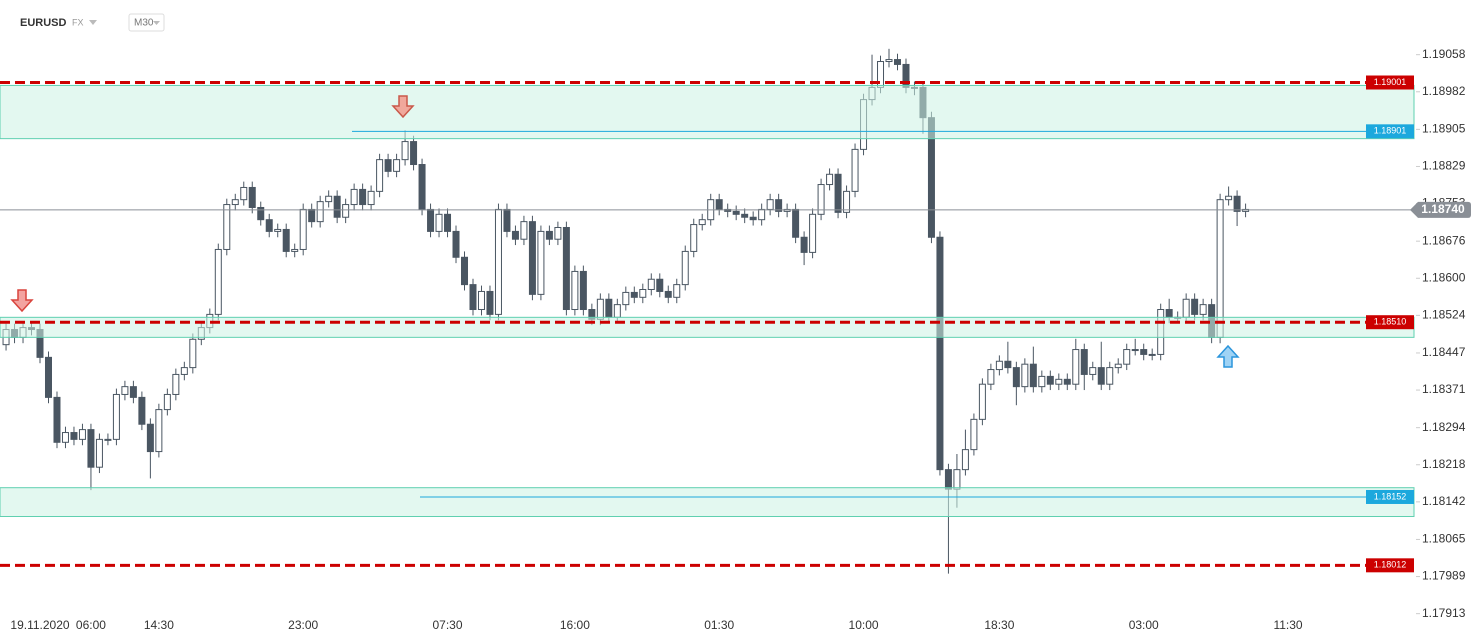 The width and height of the screenshot is (1482, 643). I want to click on current-price-label: 1.18740, so click(1443, 209).